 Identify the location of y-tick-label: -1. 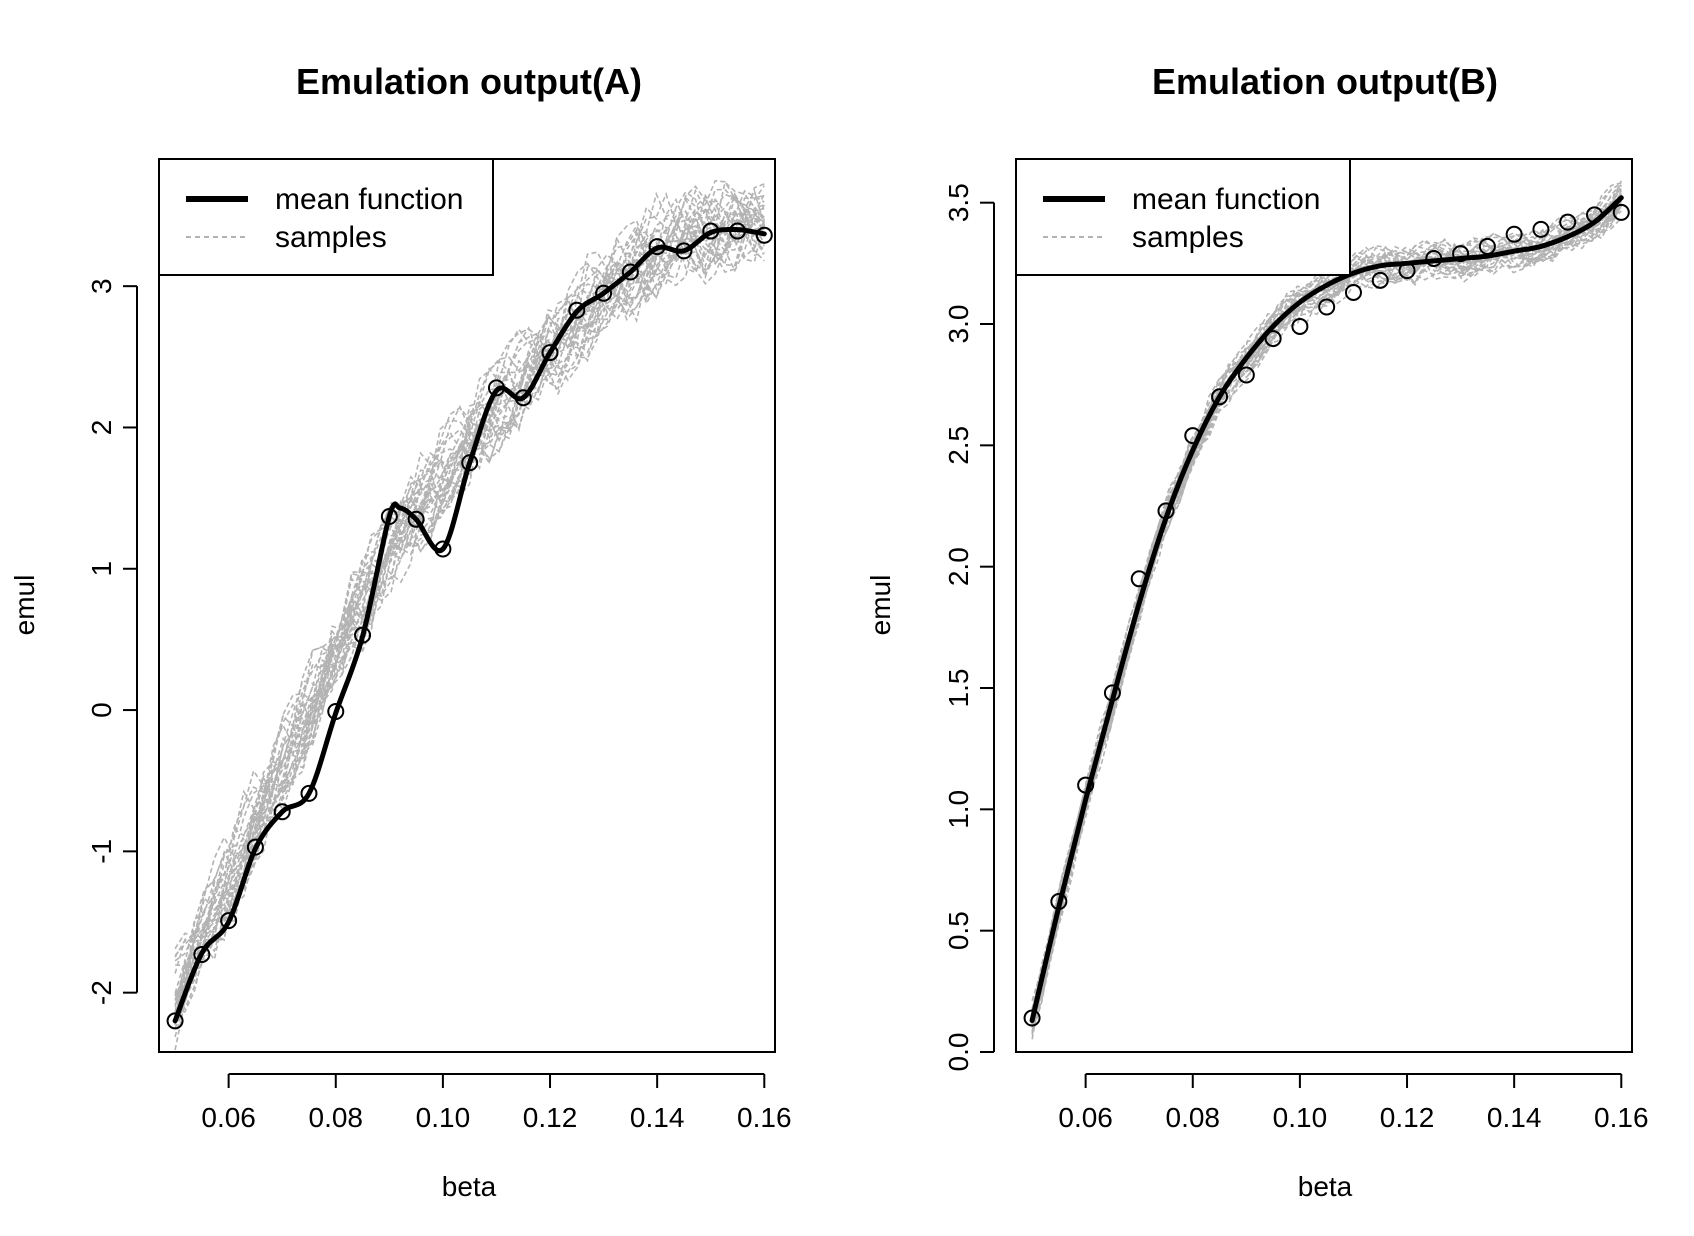
(101, 851).